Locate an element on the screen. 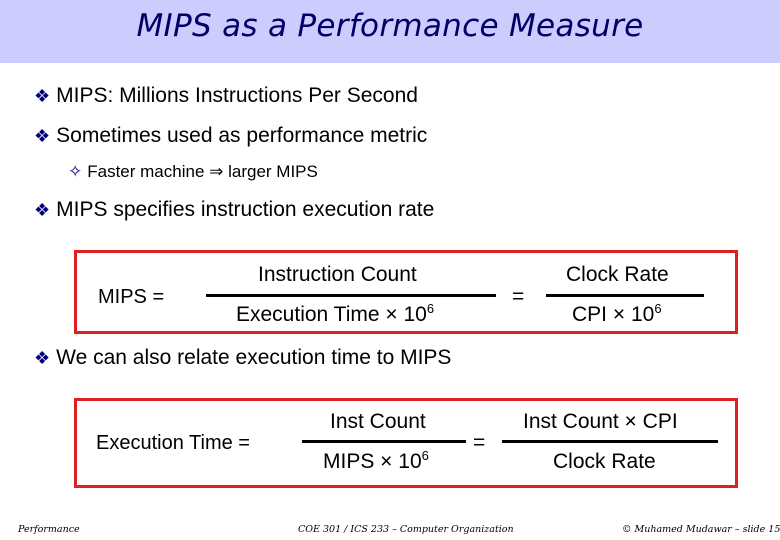 The image size is (780, 540). sub-bullet-faster-machine: ✧ Faster machine ⇒ larger MIPS is located at coordinates (193, 172).